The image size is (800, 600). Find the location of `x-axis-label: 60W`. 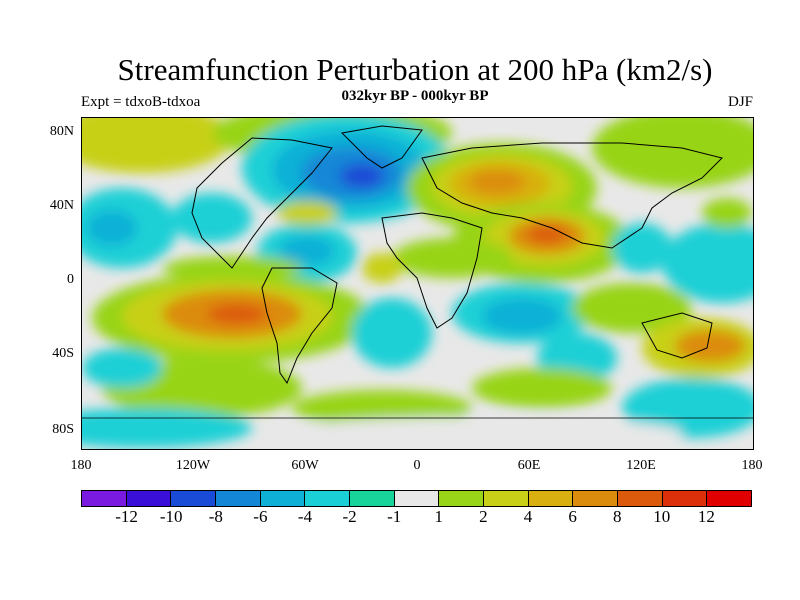

x-axis-label: 60W is located at coordinates (305, 465).